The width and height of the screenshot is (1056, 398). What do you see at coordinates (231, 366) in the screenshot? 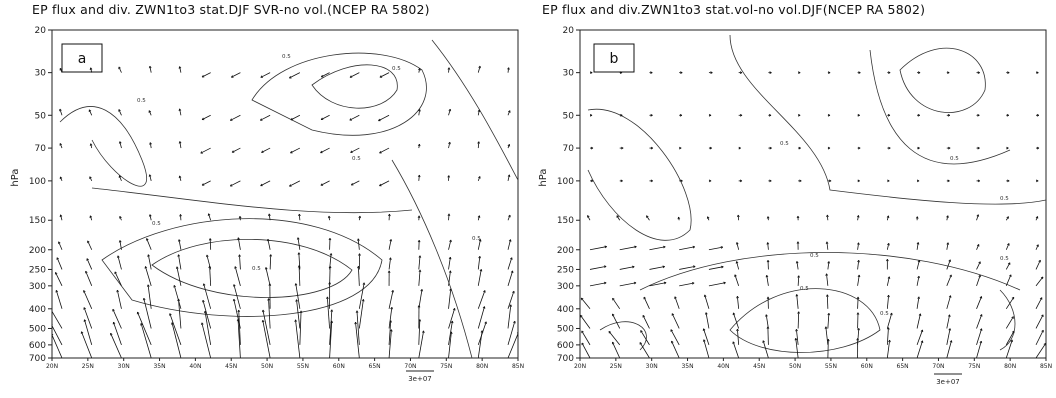
I see `x-tick-label: 45N` at bounding box center [231, 366].